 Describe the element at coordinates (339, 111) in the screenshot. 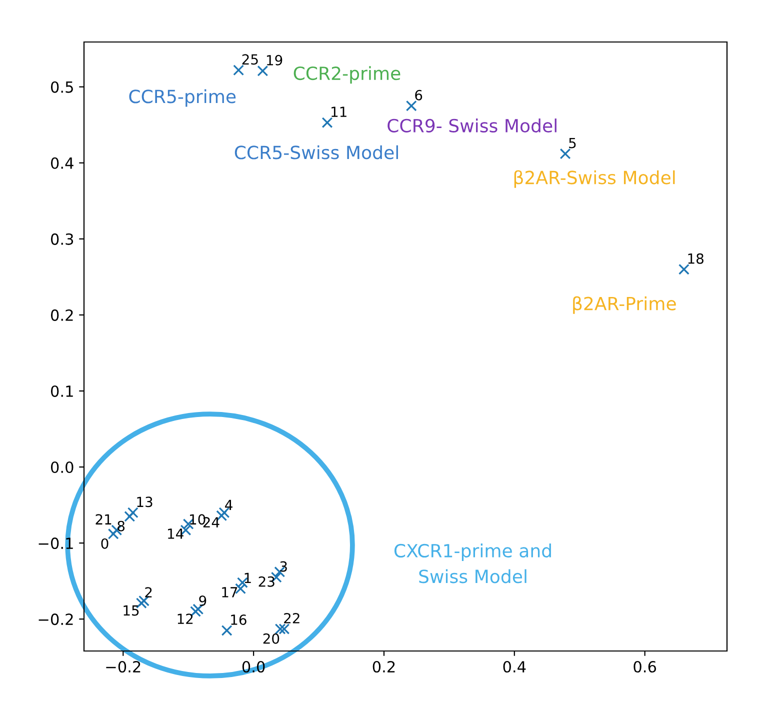

I see `annotation: 11` at that location.